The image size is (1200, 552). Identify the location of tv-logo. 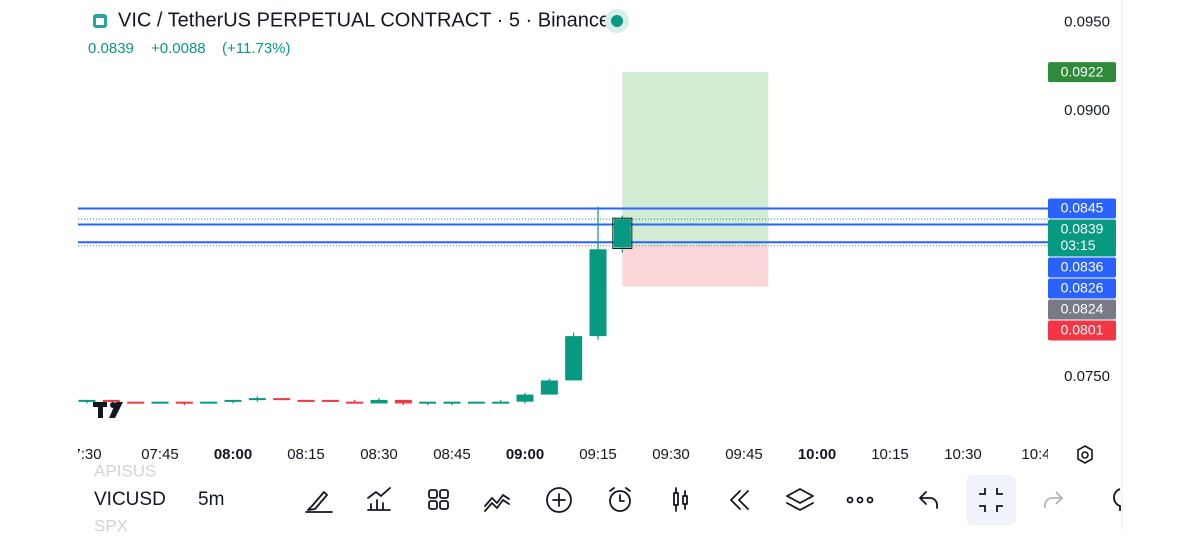
(108, 410).